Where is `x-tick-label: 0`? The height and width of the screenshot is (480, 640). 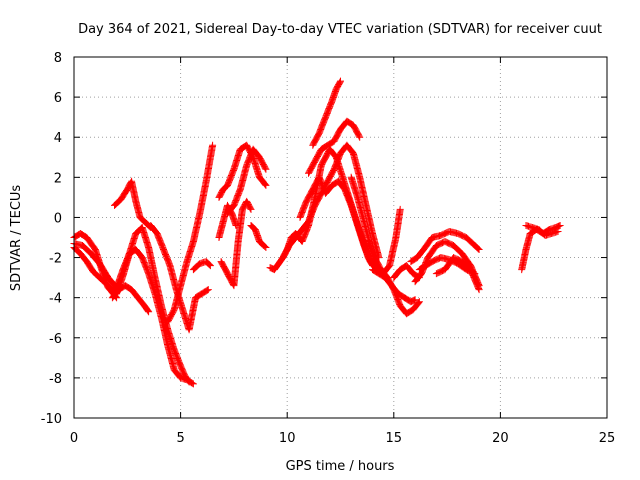 x-tick-label: 0 is located at coordinates (74, 438).